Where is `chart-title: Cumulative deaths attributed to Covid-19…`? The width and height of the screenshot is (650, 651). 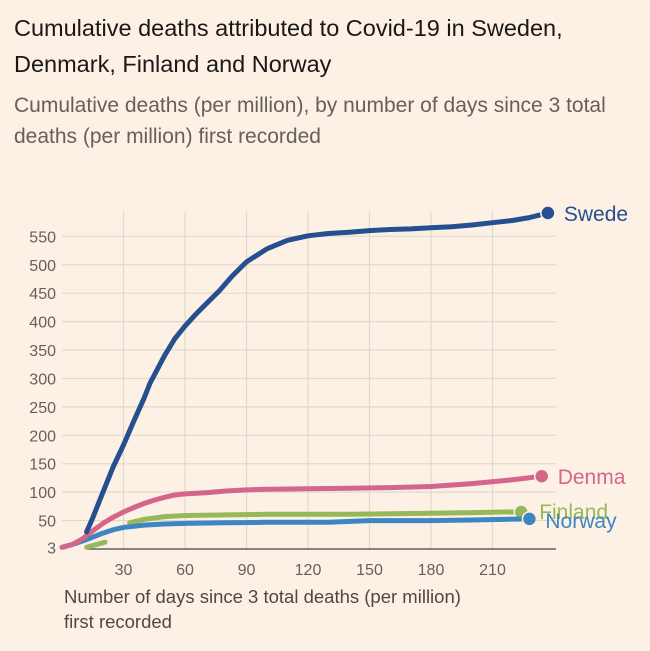 chart-title: Cumulative deaths attributed to Covid-19… is located at coordinates (288, 46).